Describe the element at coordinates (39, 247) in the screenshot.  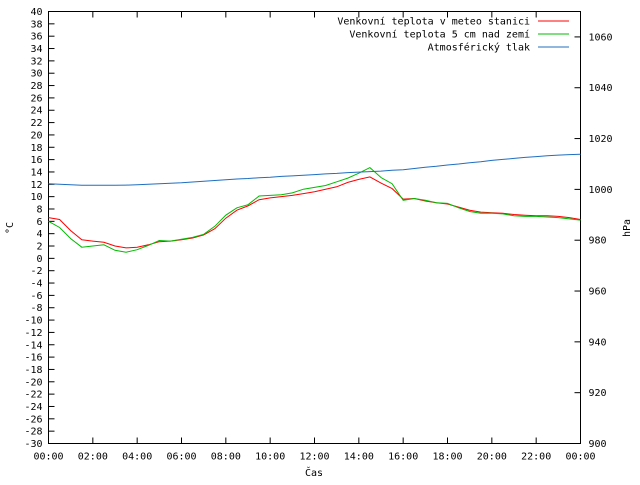
I see `y-tick-label: 2` at that location.